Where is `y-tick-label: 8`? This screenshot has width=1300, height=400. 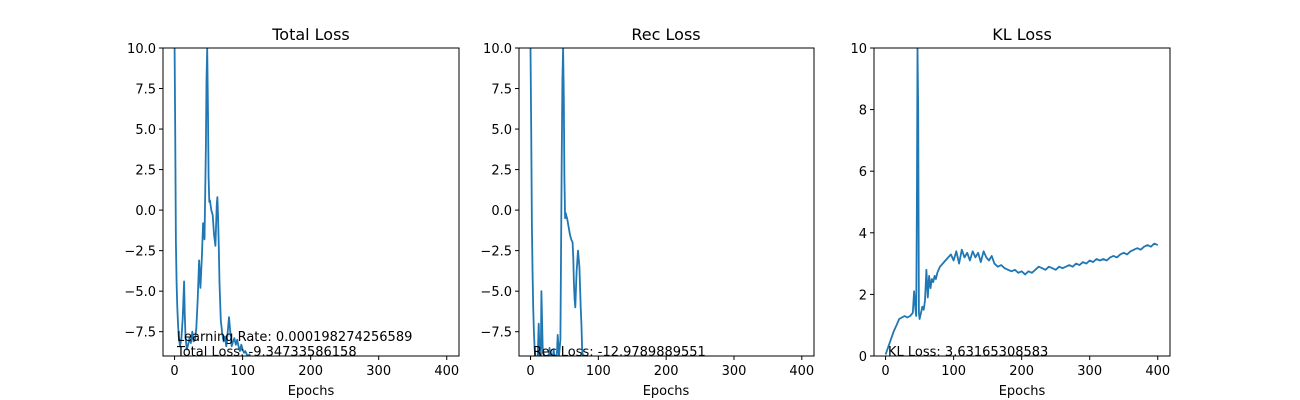
y-tick-label: 8 is located at coordinates (863, 111).